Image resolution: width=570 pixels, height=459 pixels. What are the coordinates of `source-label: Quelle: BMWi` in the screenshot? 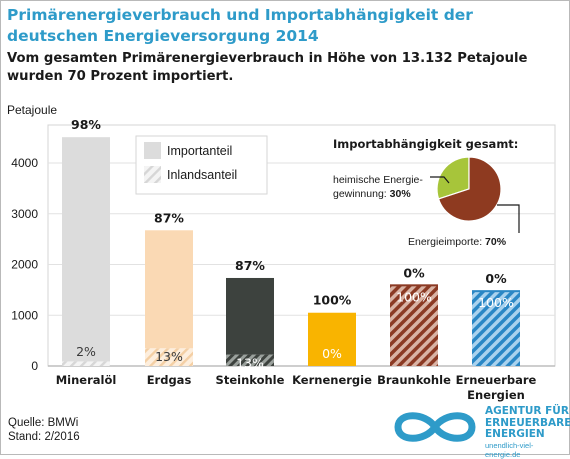 It's located at (43, 423).